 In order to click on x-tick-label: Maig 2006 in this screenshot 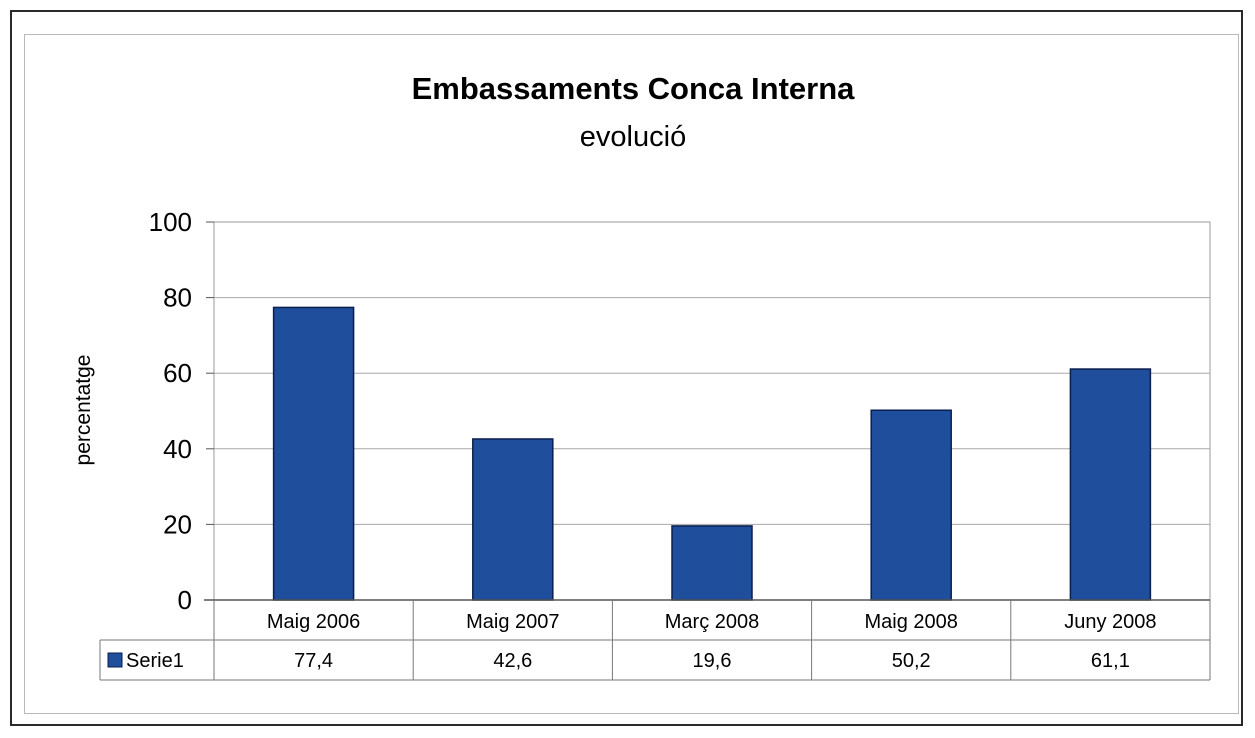, I will do `click(313, 622)`.